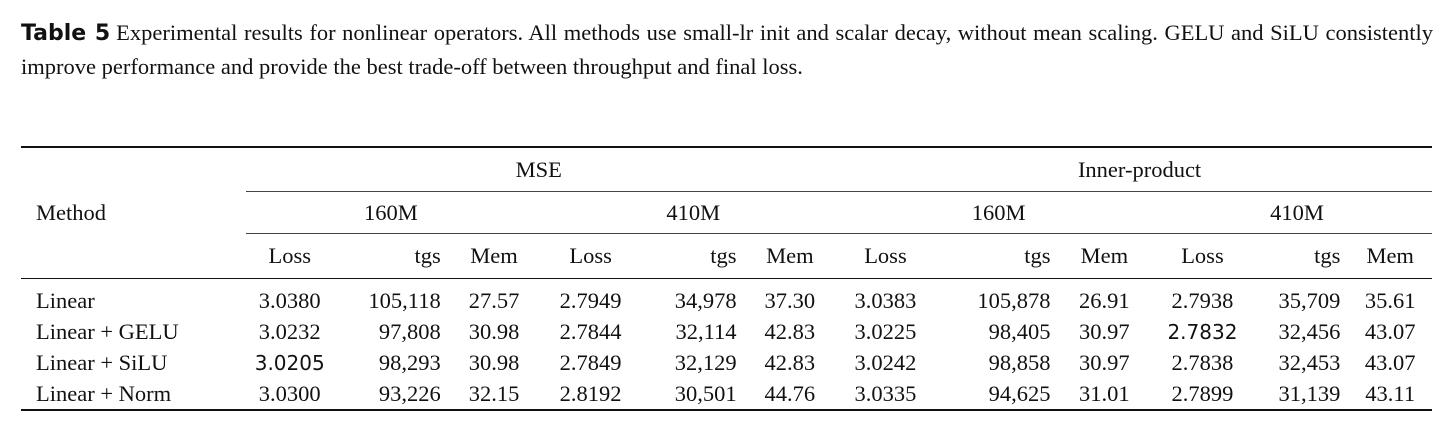 The height and width of the screenshot is (434, 1451). I want to click on value-cell: 30,501, so click(705, 393).